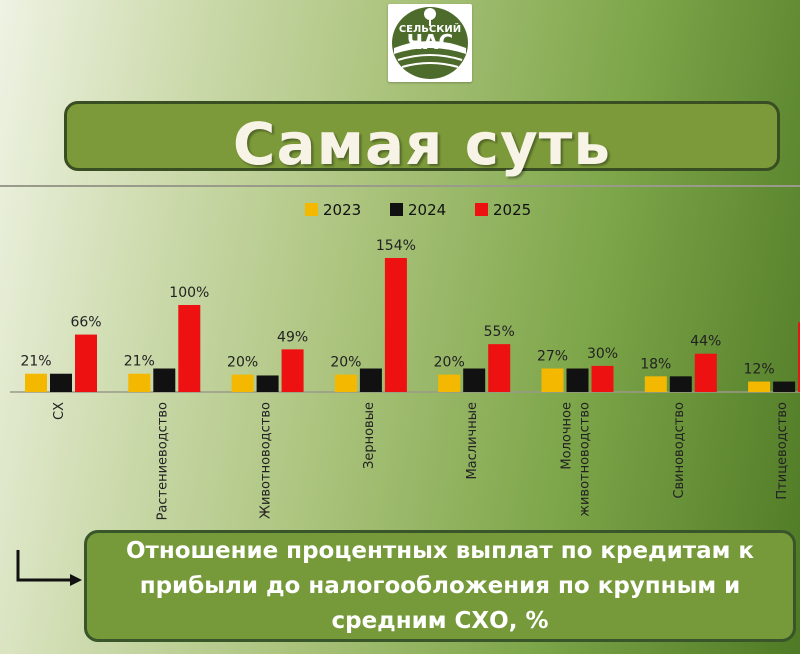 The height and width of the screenshot is (654, 800). I want to click on legend-swatch-2024, so click(396, 209).